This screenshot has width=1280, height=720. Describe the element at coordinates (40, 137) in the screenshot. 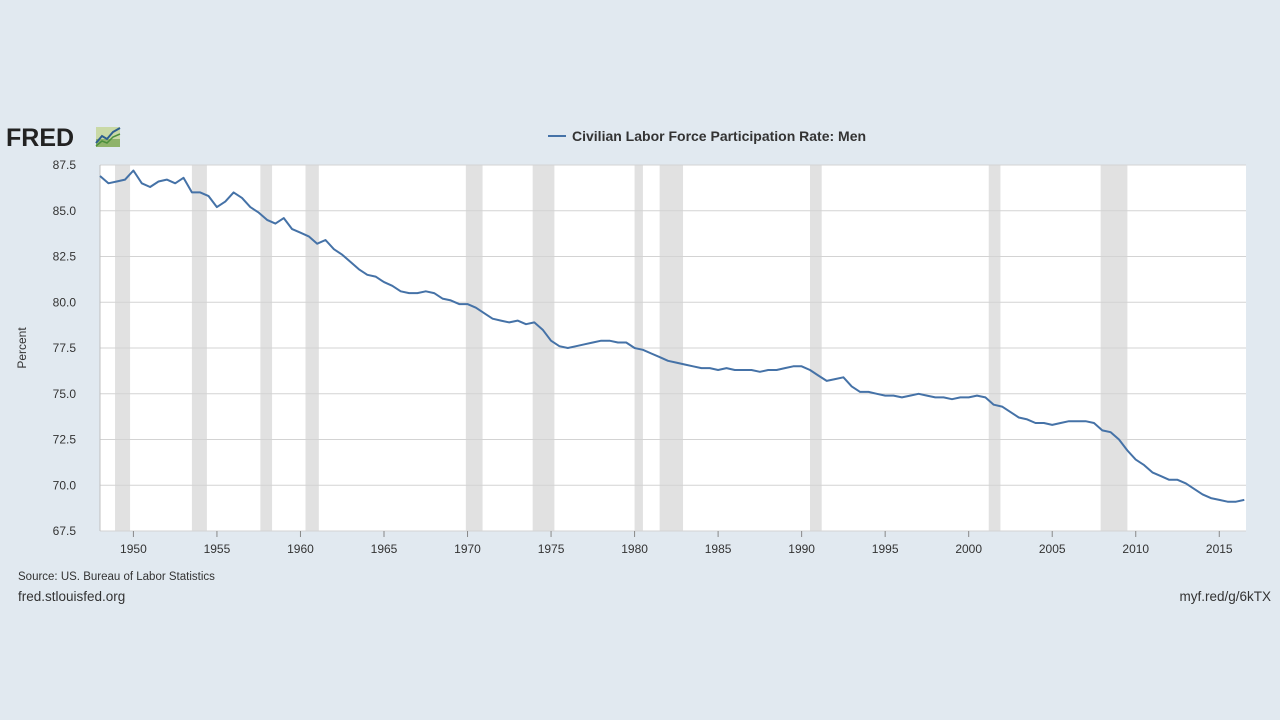

I see `fred-logo-text: FRED` at that location.